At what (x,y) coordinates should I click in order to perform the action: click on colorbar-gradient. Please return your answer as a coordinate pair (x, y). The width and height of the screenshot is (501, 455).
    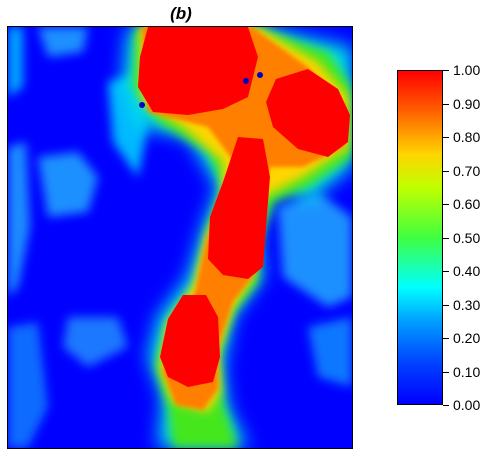
    Looking at the image, I should click on (420, 237).